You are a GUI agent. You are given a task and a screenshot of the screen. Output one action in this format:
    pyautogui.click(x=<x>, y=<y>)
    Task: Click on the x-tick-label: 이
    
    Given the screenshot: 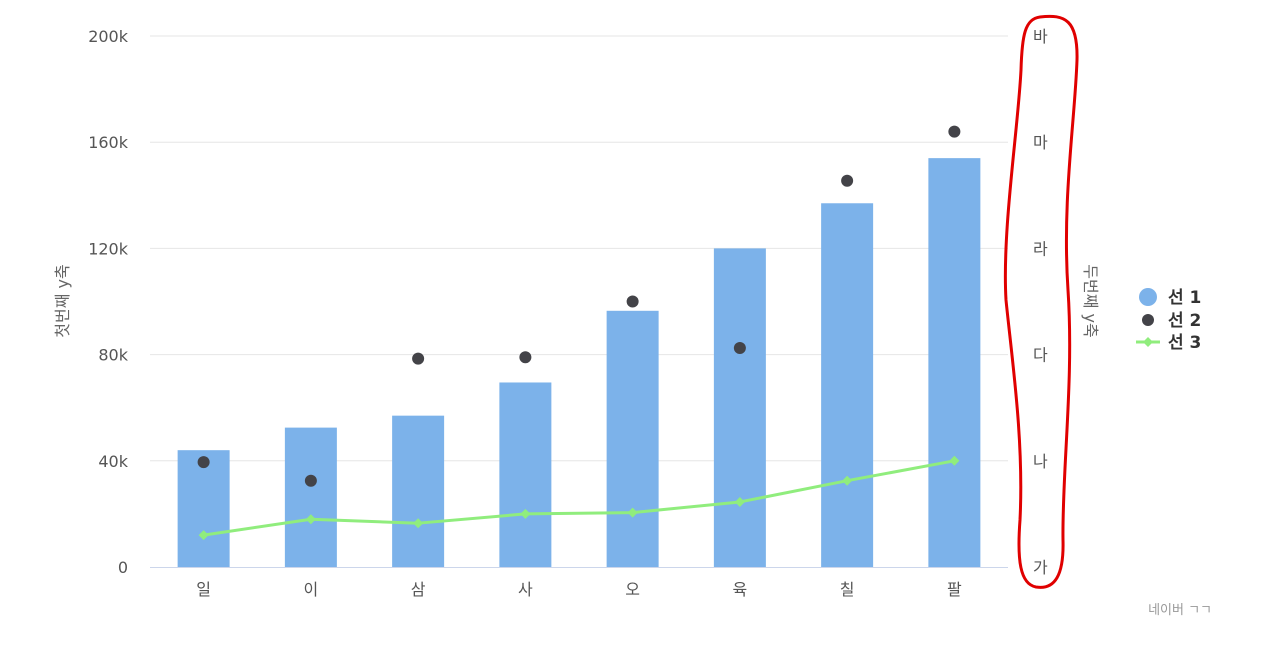 What is the action you would take?
    pyautogui.click(x=311, y=589)
    